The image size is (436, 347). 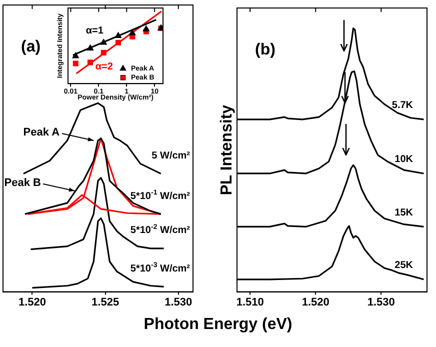 What do you see at coordinates (106, 302) in the screenshot?
I see `x-tick-label: 1.525` at bounding box center [106, 302].